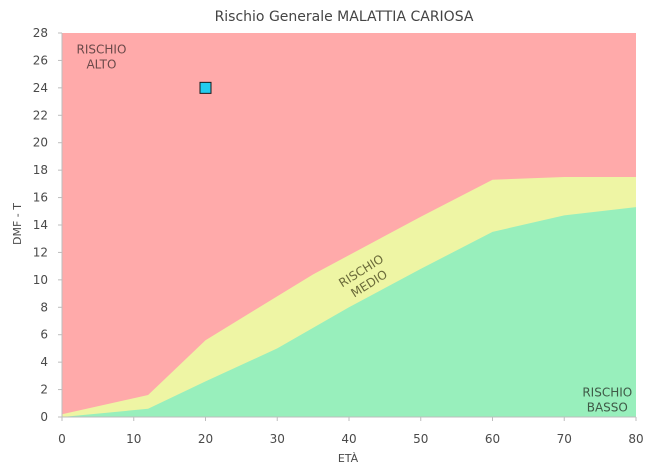 This screenshot has width=650, height=467. I want to click on y-tick-label: 0, so click(44, 417).